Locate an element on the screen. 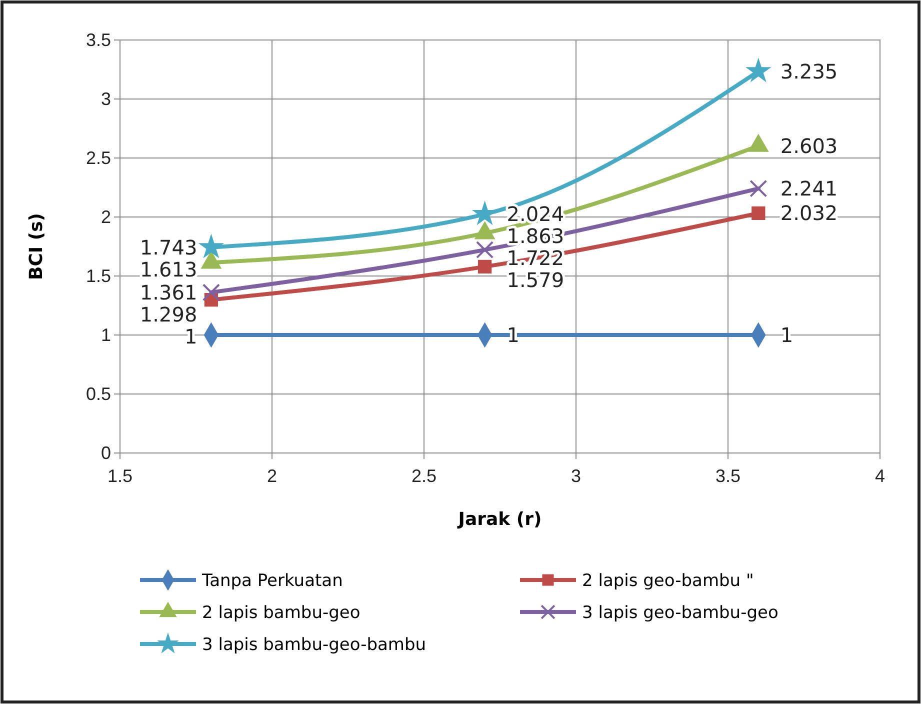  data-label: 2.032 is located at coordinates (809, 213).